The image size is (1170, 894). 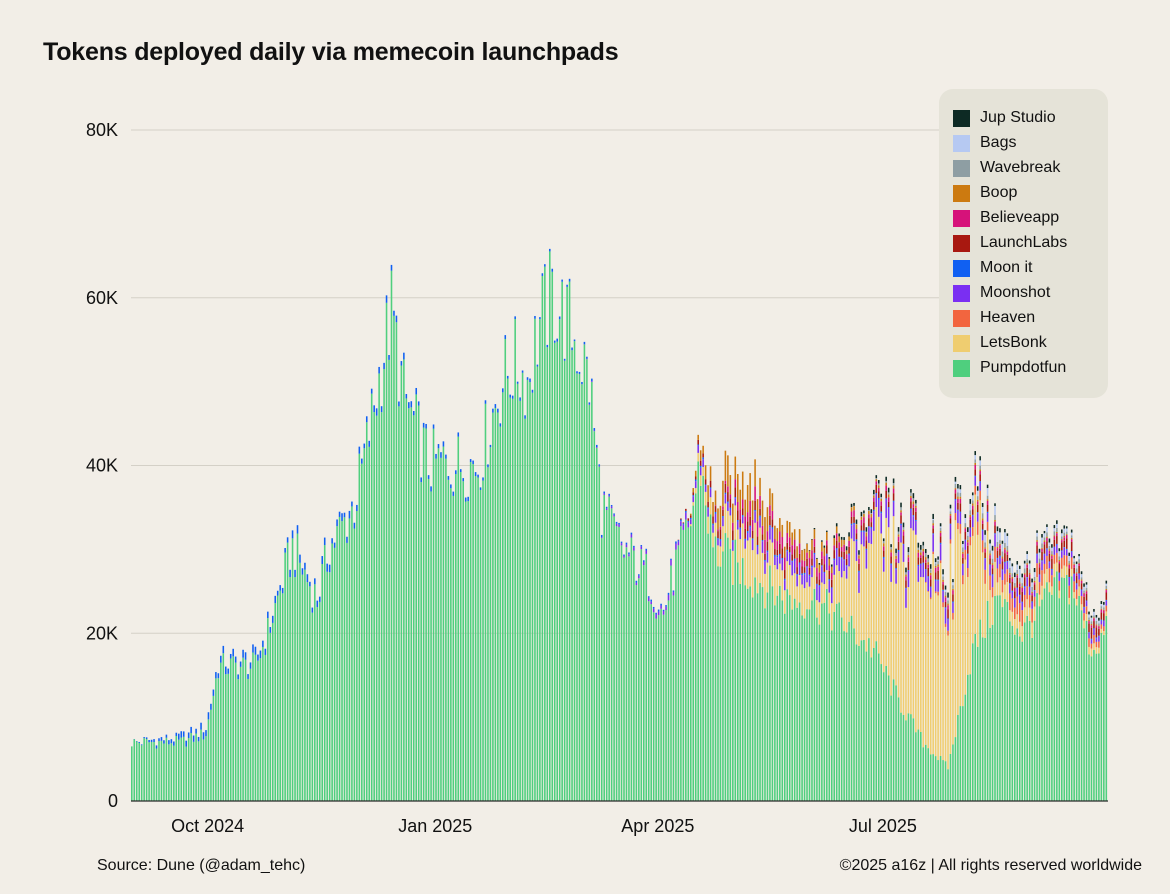 I want to click on x-tick-label: Jan 2025, so click(x=435, y=826).